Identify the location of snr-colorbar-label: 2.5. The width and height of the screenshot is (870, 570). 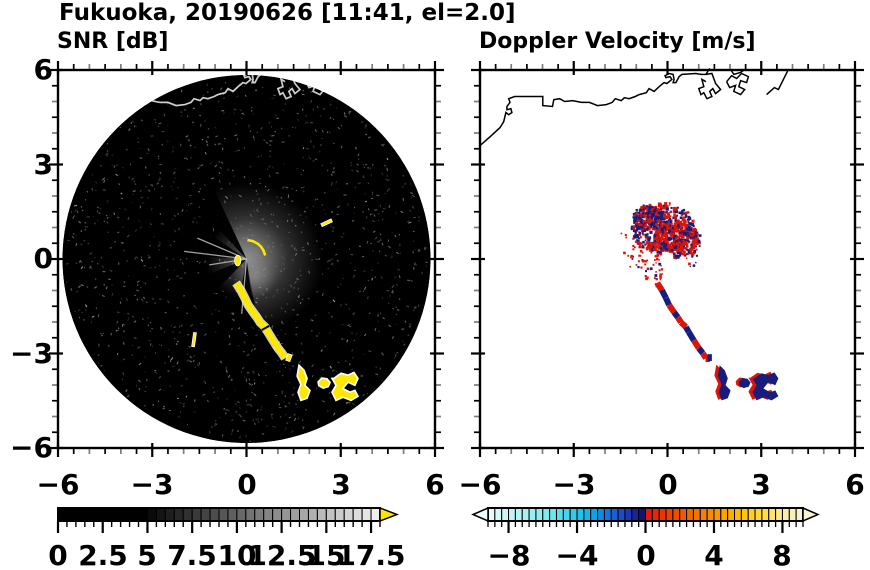
(103, 554).